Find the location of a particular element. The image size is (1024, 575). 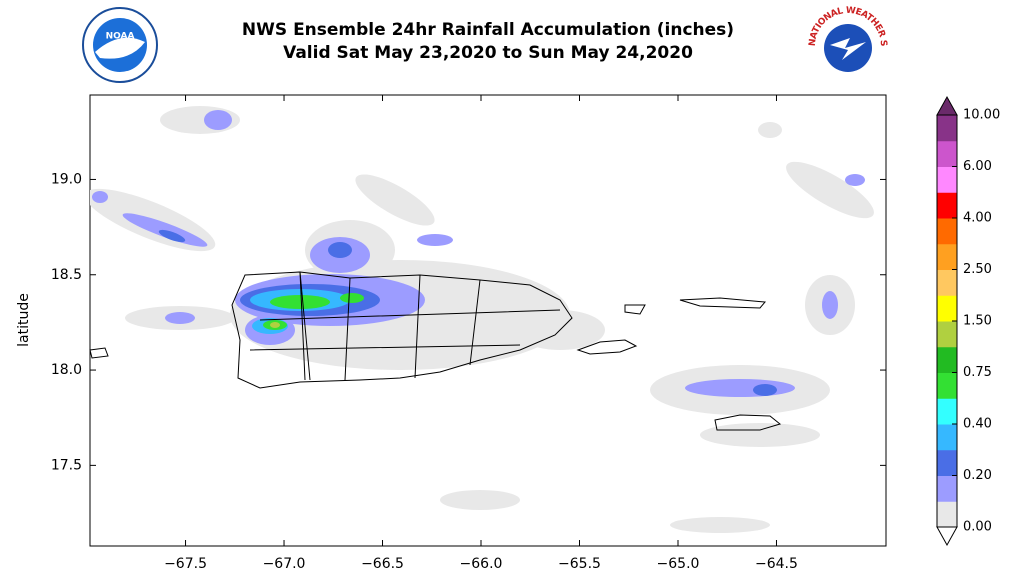

under-triangle is located at coordinates (947, 536).